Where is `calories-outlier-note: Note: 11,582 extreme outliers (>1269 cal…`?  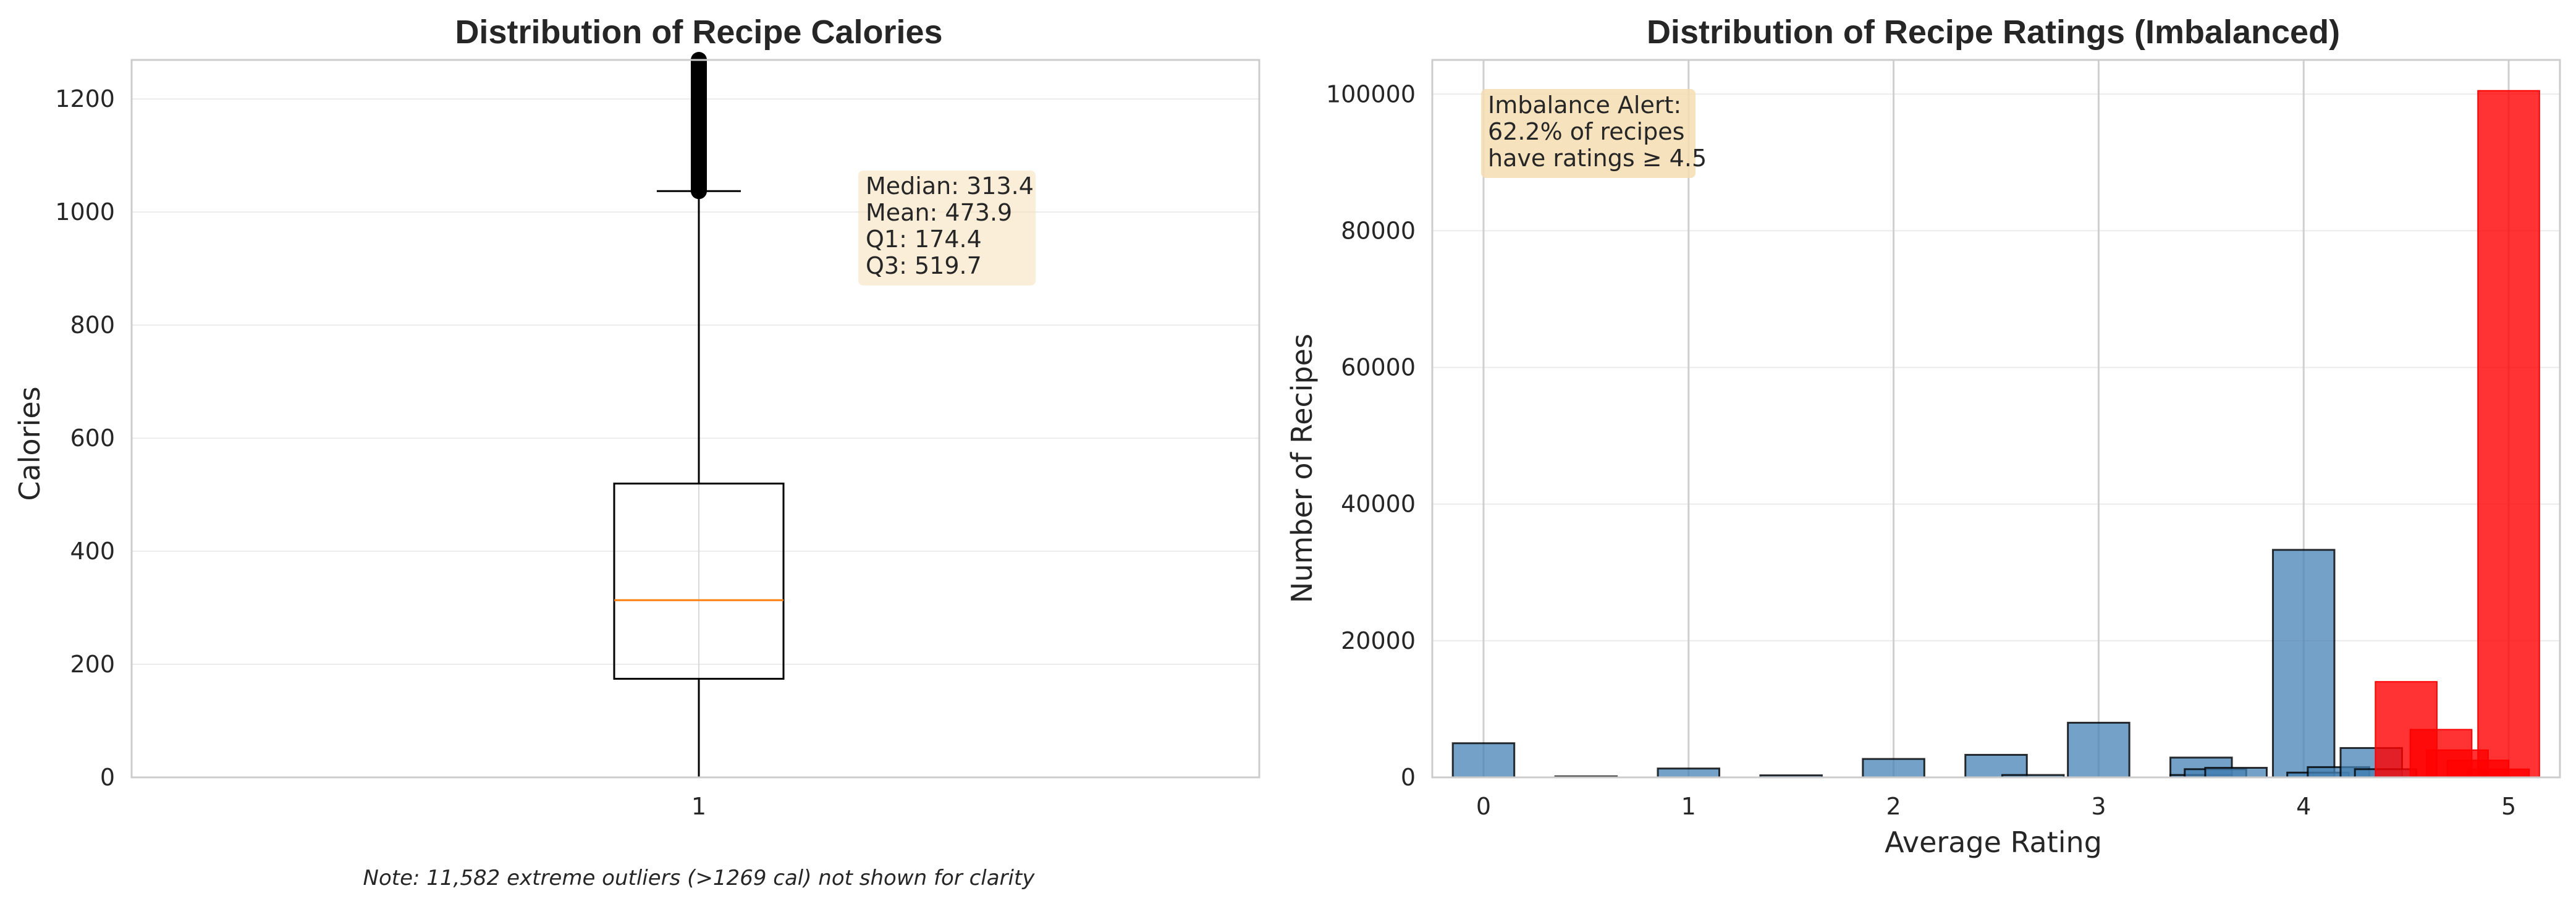 calories-outlier-note: Note: 11,582 extreme outliers (>1269 cal… is located at coordinates (699, 878).